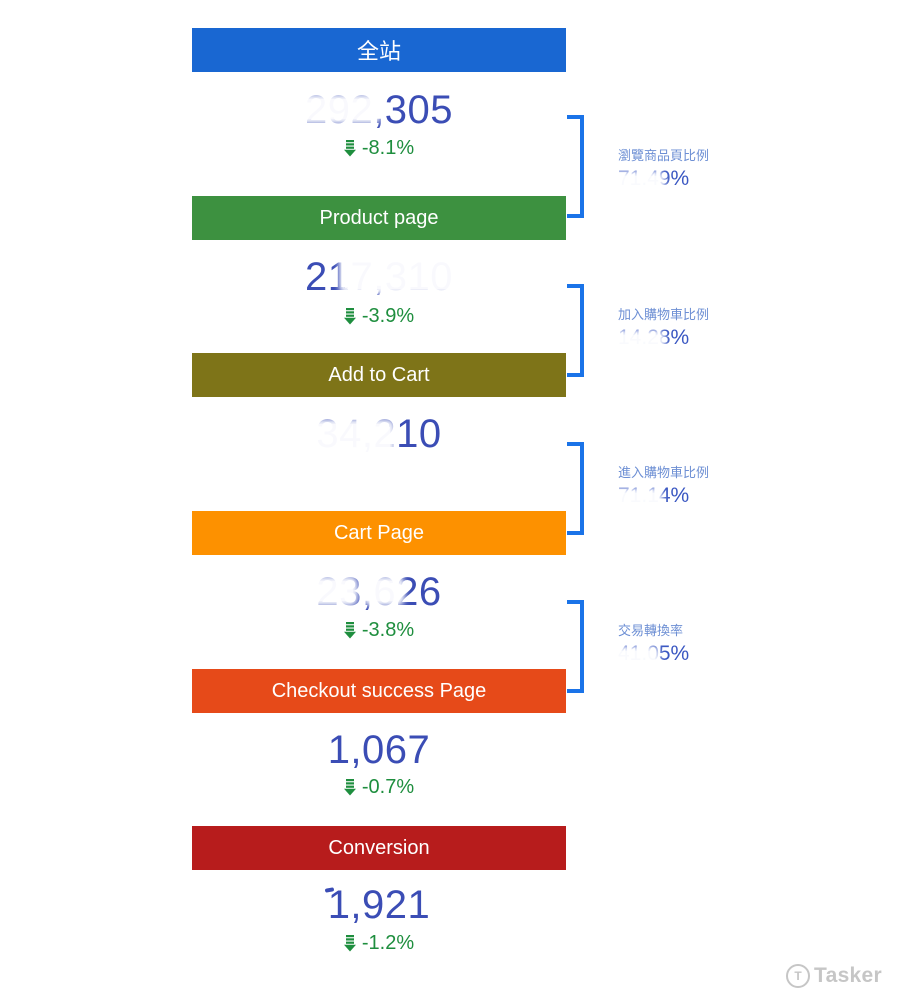 The width and height of the screenshot is (898, 1000). Describe the element at coordinates (388, 316) in the screenshot. I see `delta-value: -3.9%` at that location.